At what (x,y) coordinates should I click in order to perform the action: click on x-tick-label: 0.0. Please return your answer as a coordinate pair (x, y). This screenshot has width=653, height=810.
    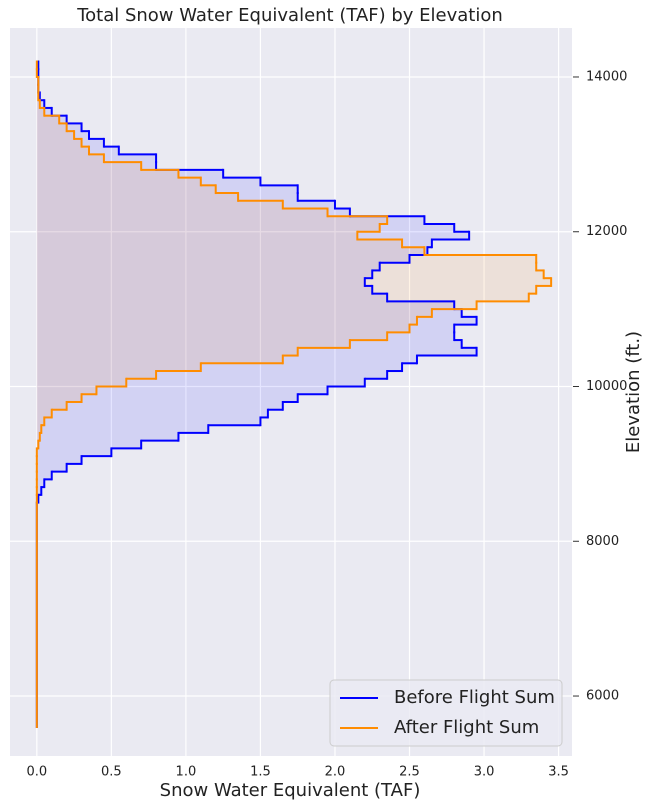
    Looking at the image, I should click on (36, 772).